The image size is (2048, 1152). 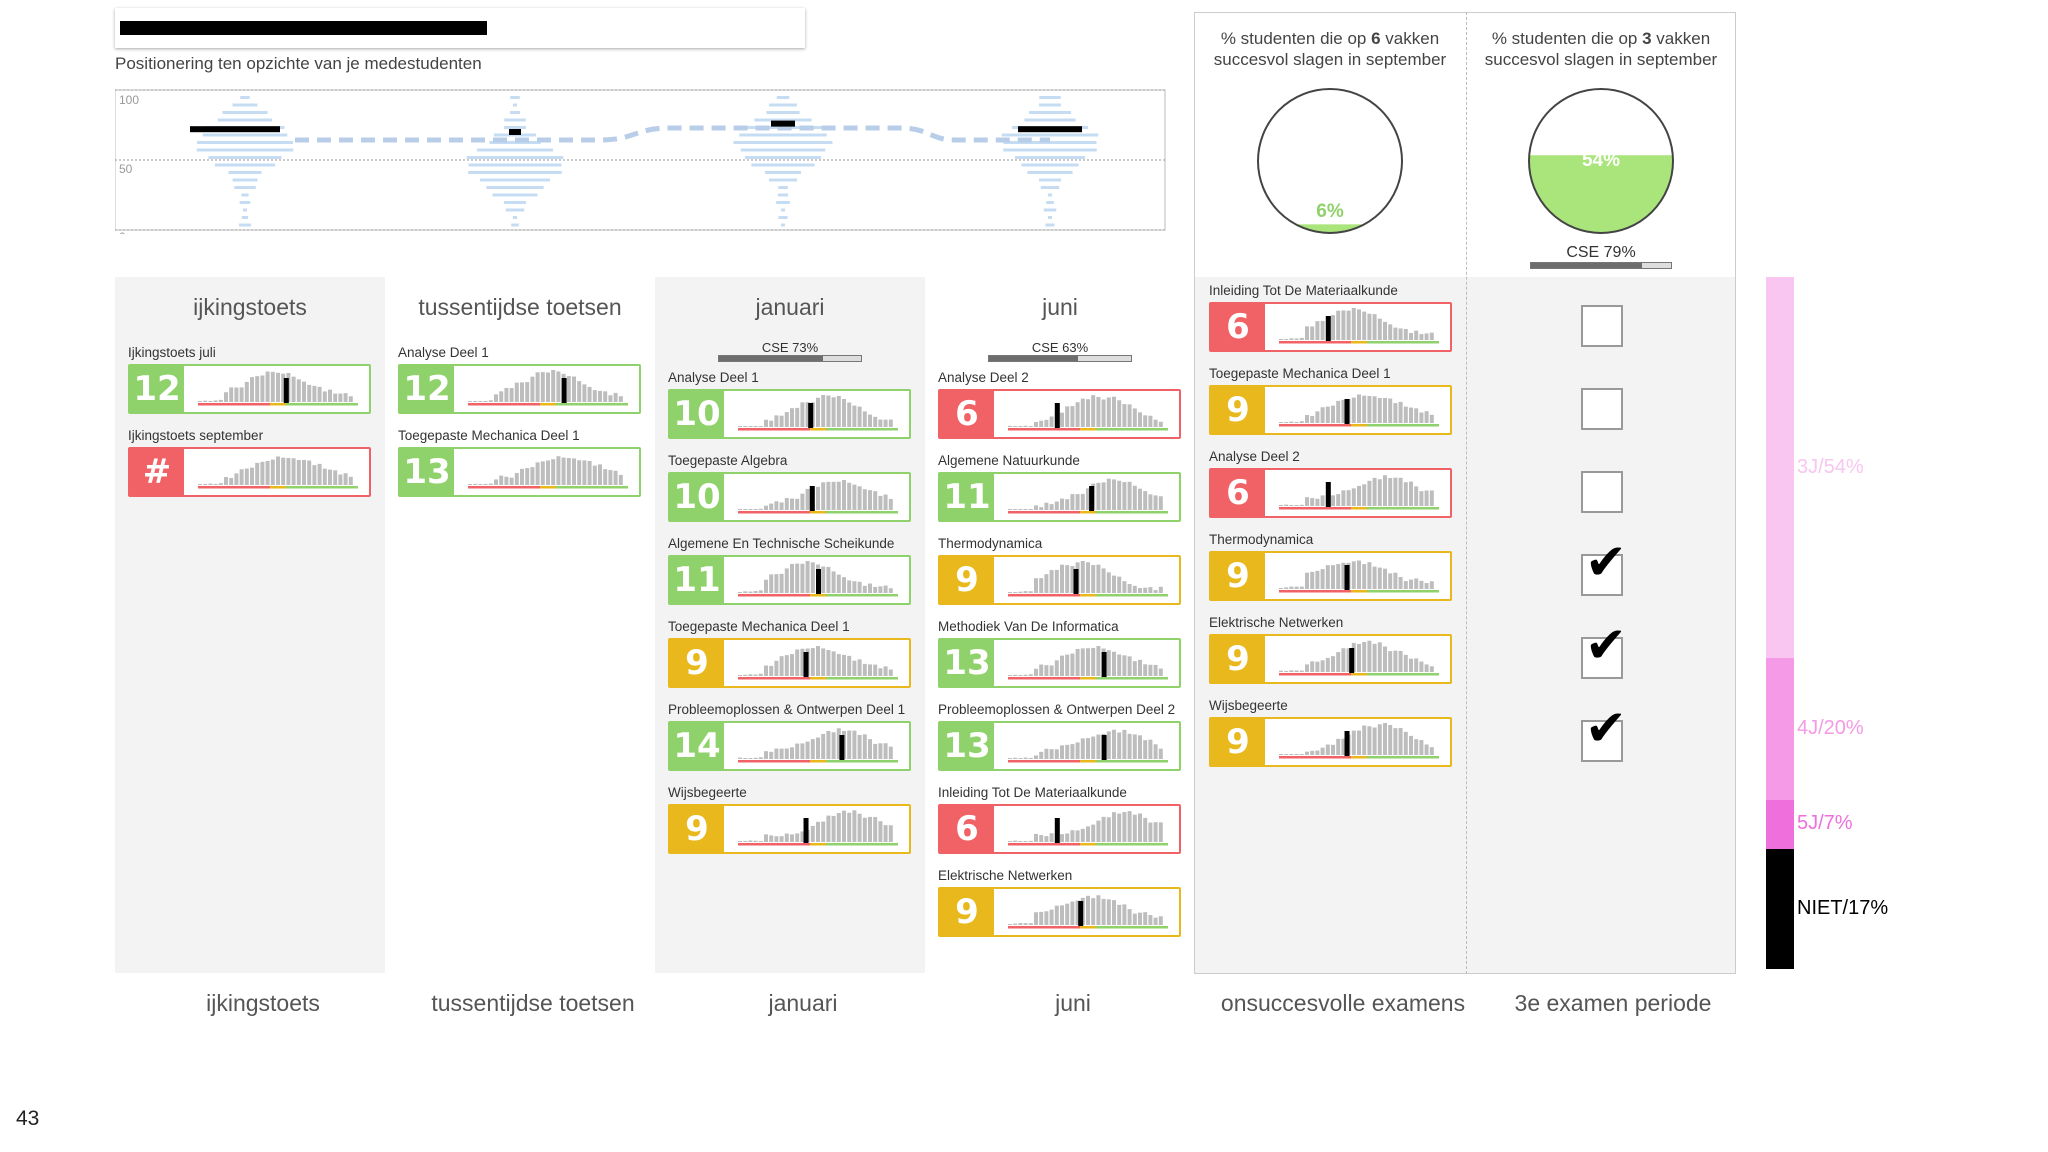 I want to click on grade-value: 6, so click(x=967, y=829).